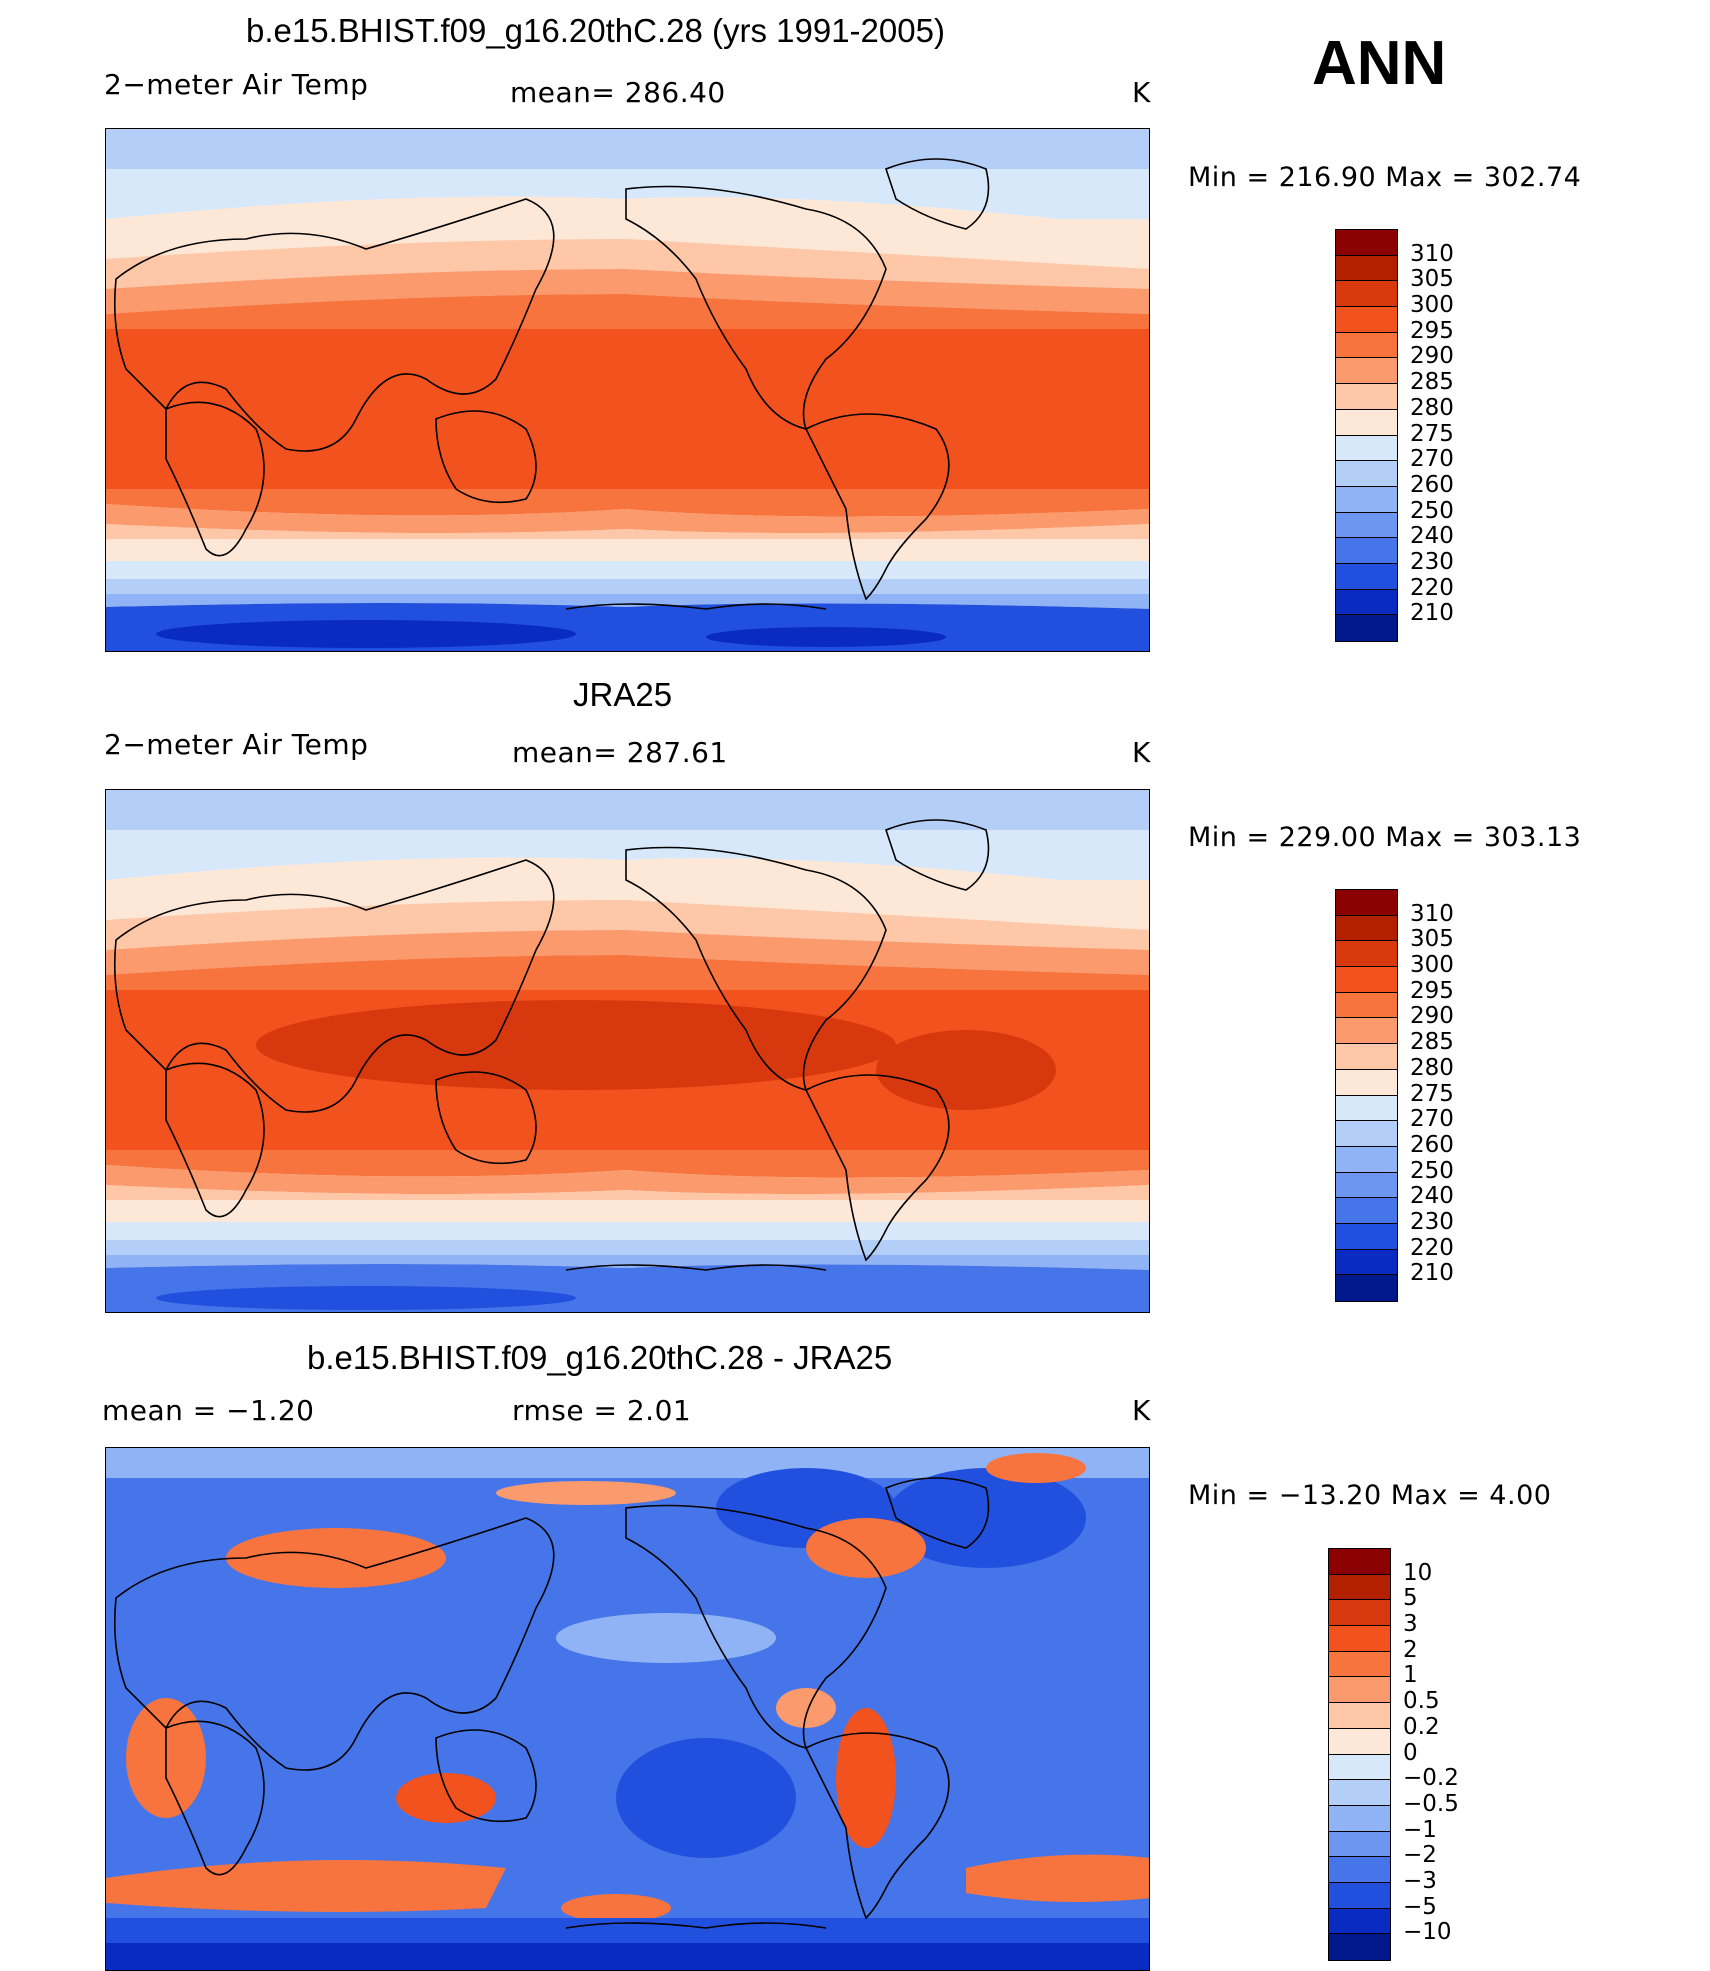 This screenshot has width=1710, height=1971. Describe the element at coordinates (1410, 1752) in the screenshot. I see `colorbar-label: 0` at that location.